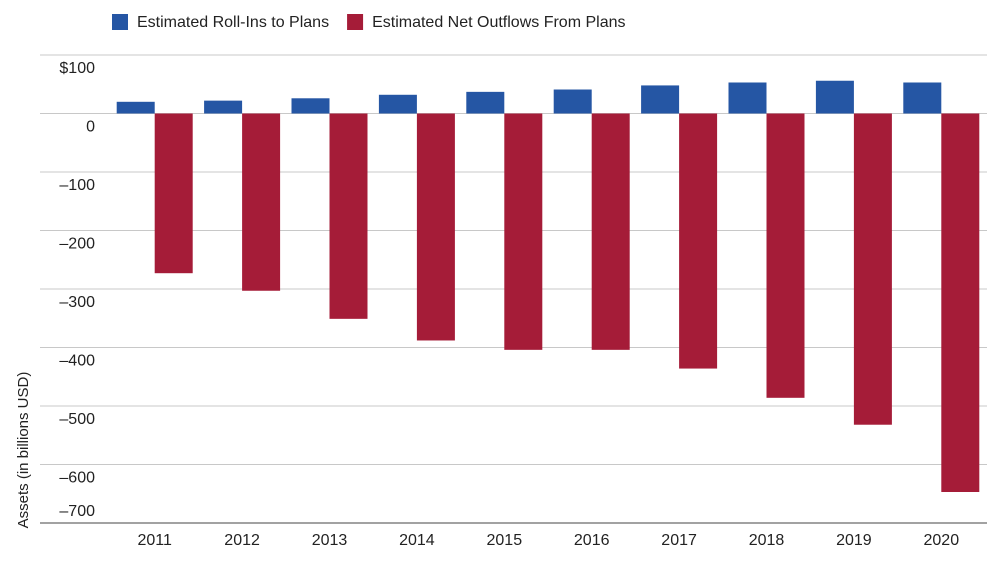 Image resolution: width=987 pixels, height=566 pixels. What do you see at coordinates (77, 68) in the screenshot?
I see `y-tick-label: $100` at bounding box center [77, 68].